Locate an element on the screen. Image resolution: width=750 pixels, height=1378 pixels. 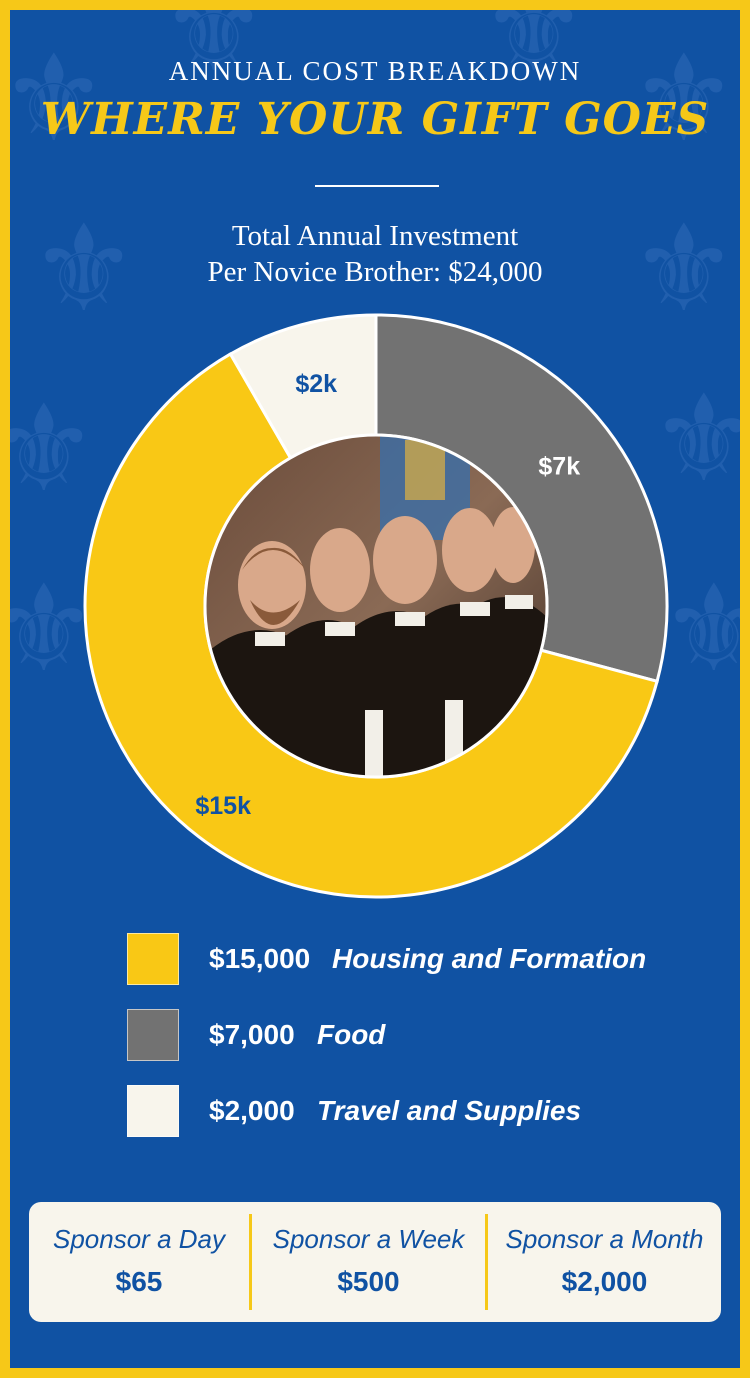
legend-item-travel: $2,000 Travel and Supplies is located at coordinates (407, 1111).